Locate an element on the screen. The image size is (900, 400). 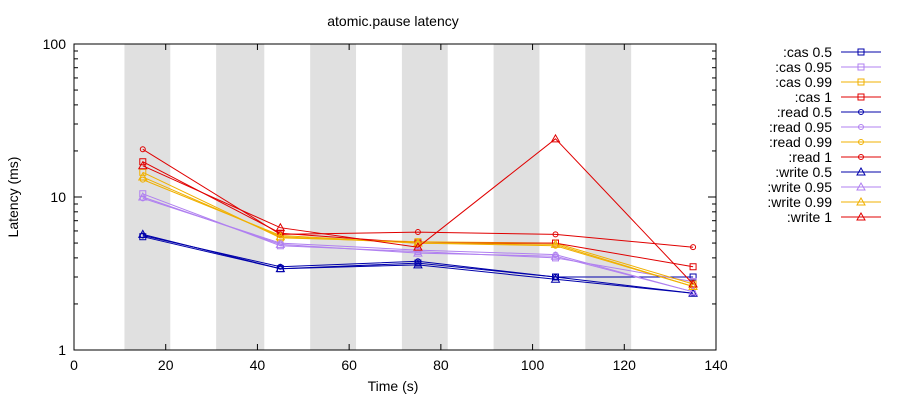
legend-label: :write 0.95 is located at coordinates (799, 187).